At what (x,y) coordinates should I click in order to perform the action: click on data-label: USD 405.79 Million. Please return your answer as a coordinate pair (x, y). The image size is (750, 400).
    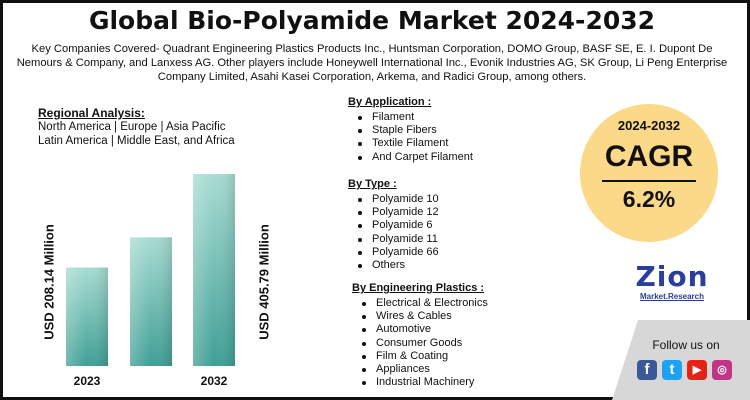
    Looking at the image, I should click on (263, 282).